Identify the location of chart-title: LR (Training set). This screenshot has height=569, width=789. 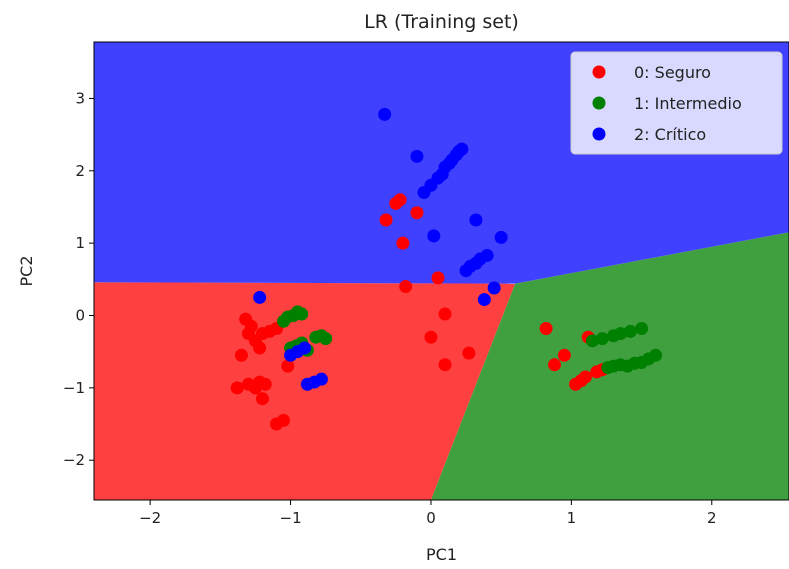
(441, 22).